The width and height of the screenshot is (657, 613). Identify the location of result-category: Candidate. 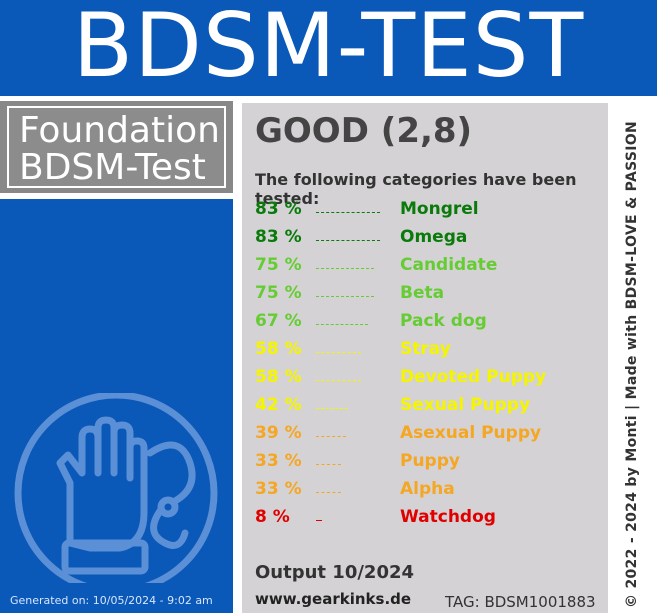
(449, 265).